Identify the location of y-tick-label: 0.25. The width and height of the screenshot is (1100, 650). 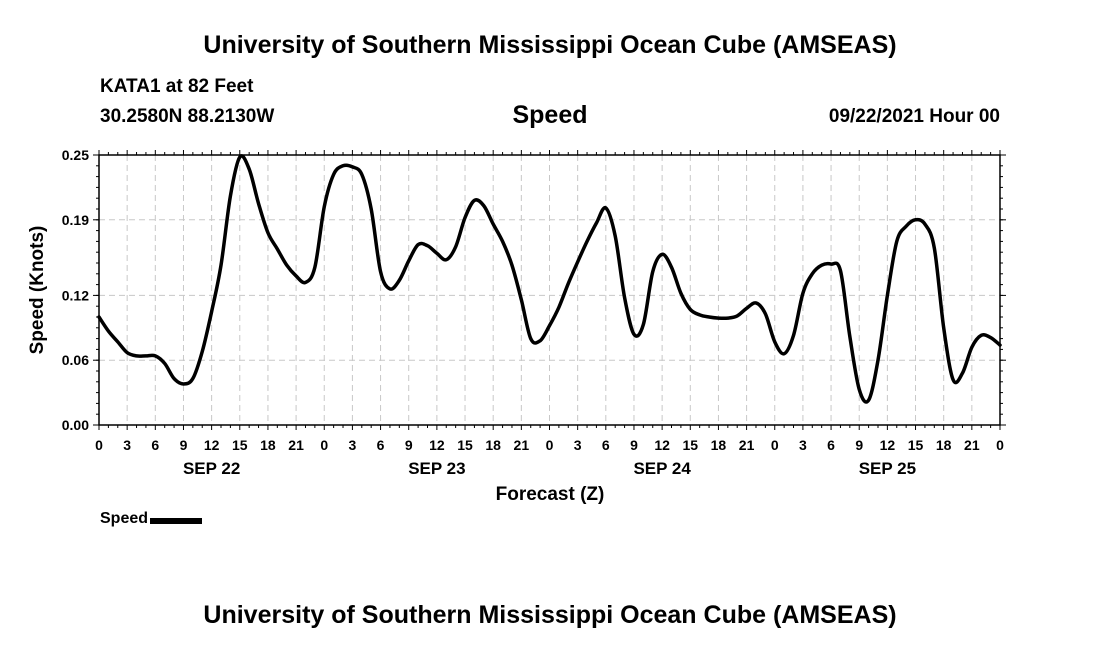
(75, 155).